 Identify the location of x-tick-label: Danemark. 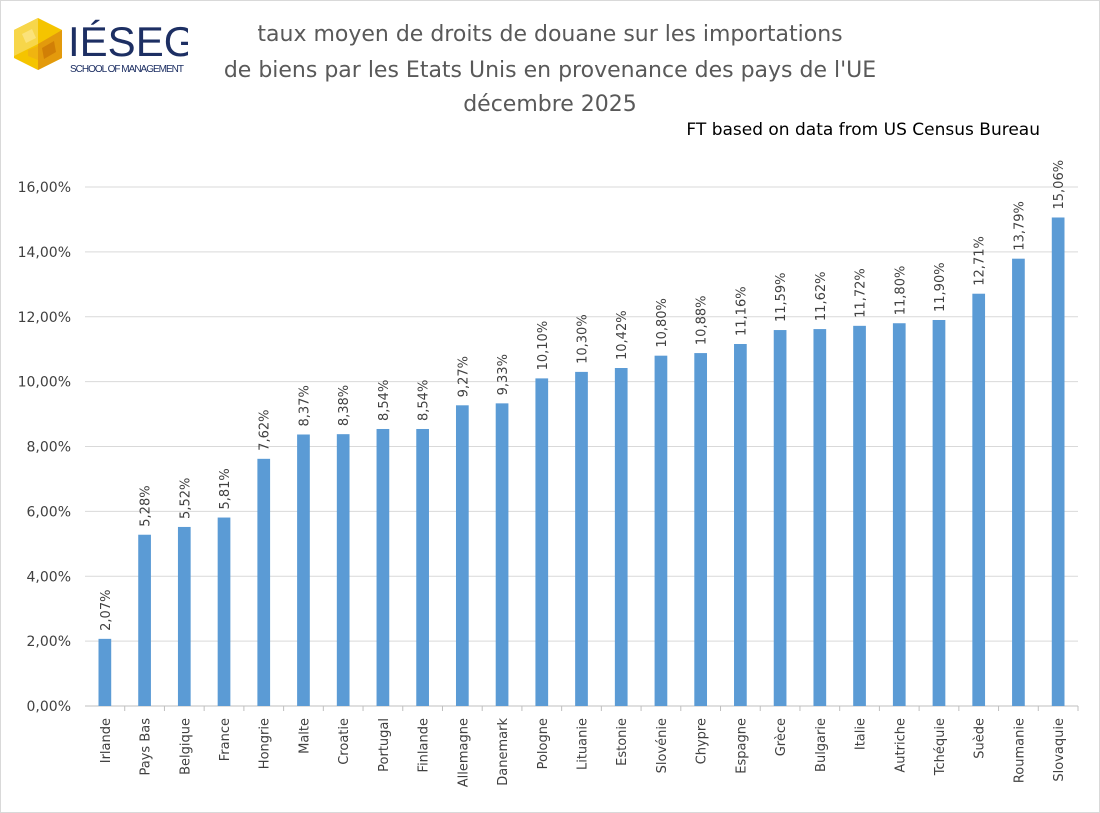
(503, 752).